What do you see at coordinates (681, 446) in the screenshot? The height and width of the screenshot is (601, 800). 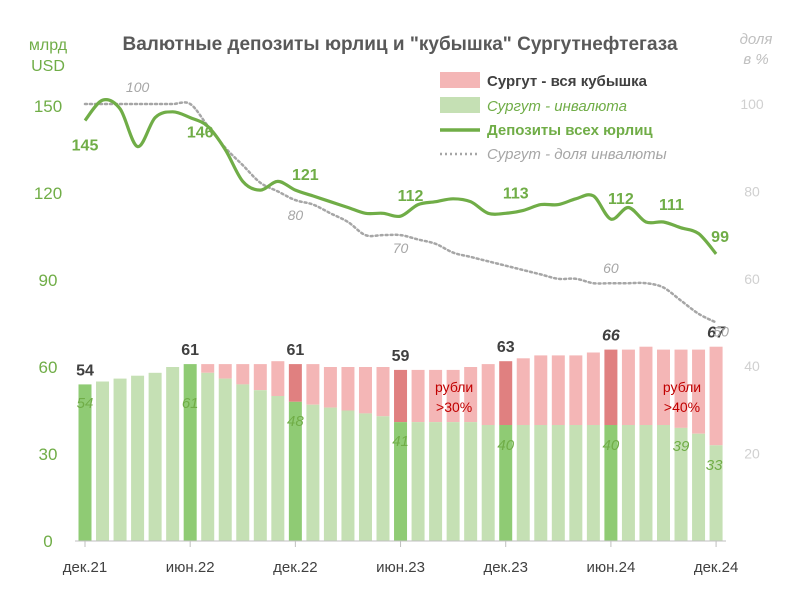 I see `label-fx: 39` at bounding box center [681, 446].